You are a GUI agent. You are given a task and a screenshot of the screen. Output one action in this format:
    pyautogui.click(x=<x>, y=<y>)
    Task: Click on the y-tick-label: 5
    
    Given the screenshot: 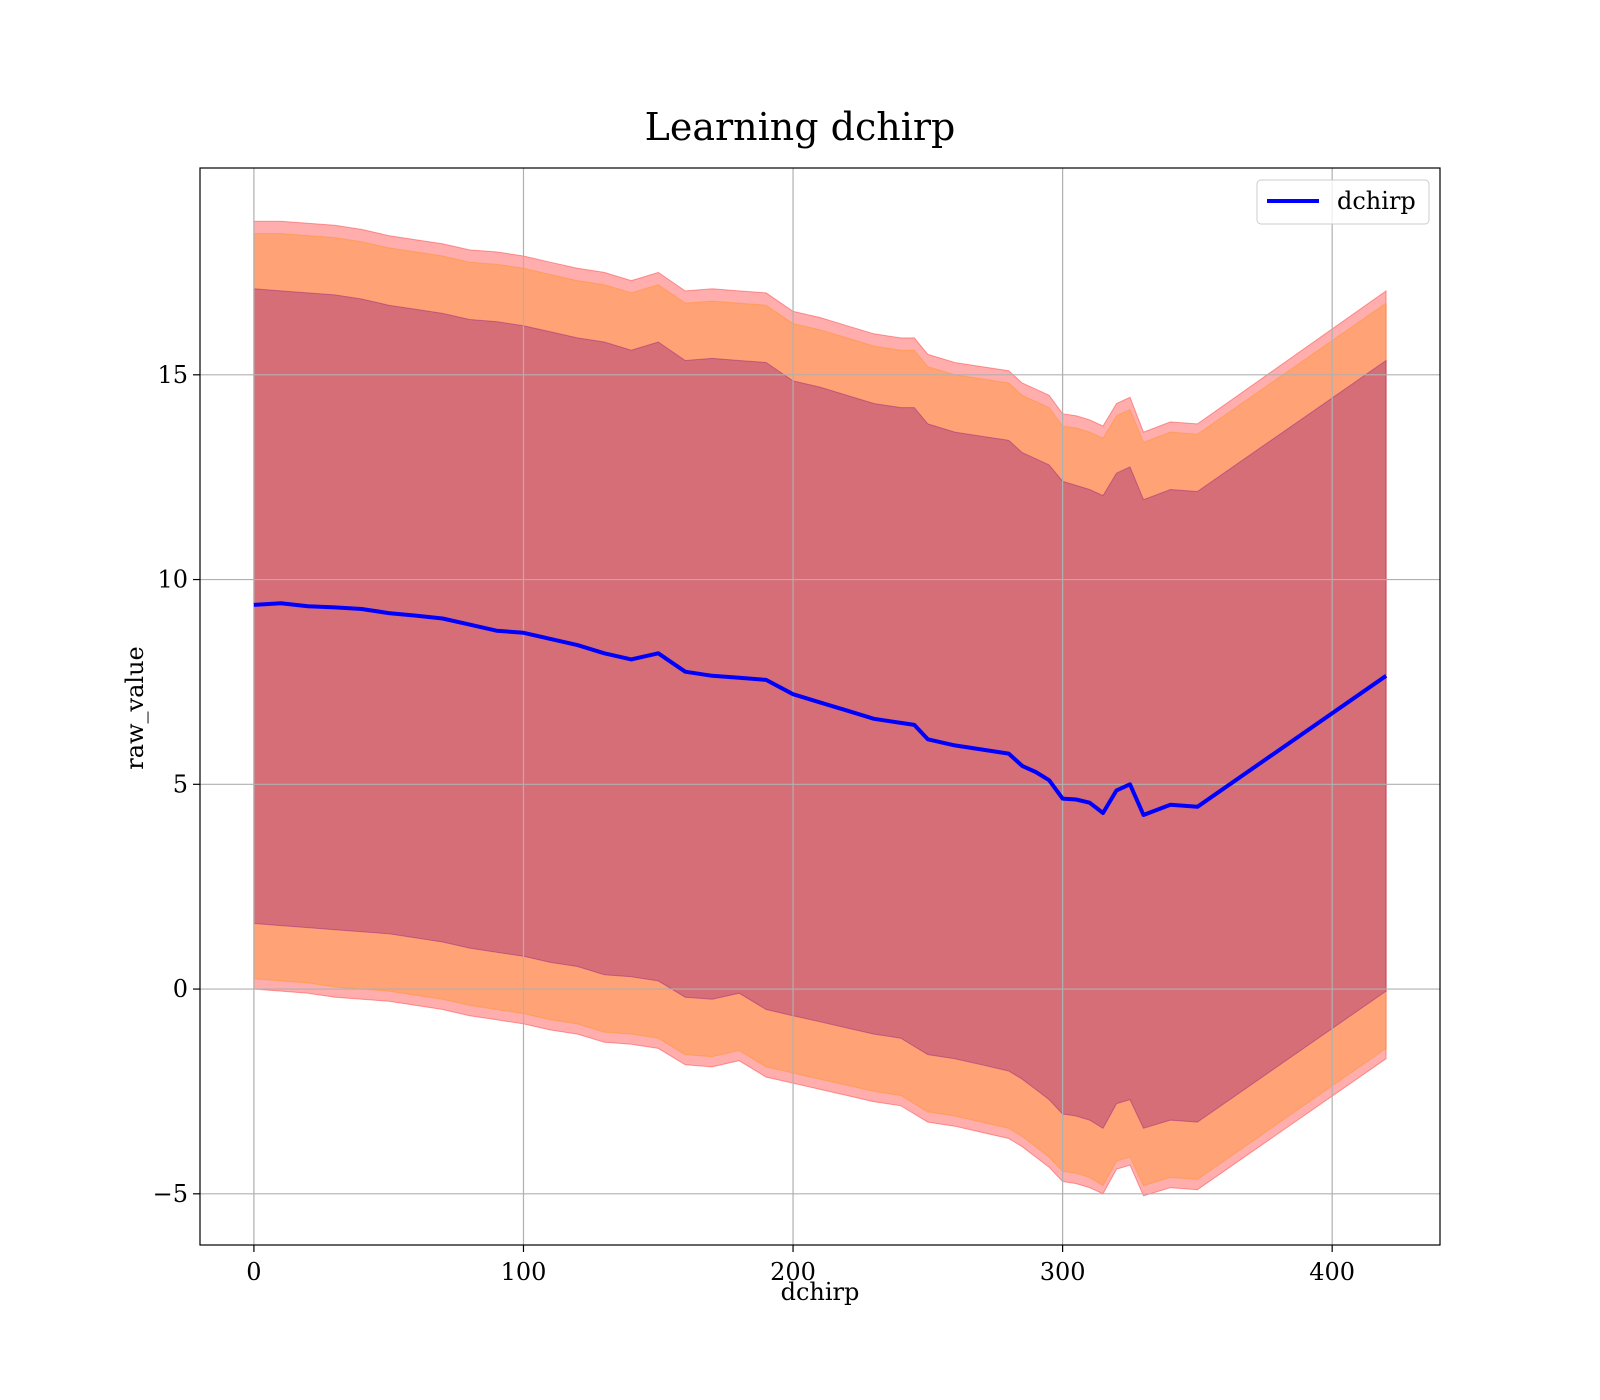 What is the action you would take?
    pyautogui.click(x=180, y=784)
    